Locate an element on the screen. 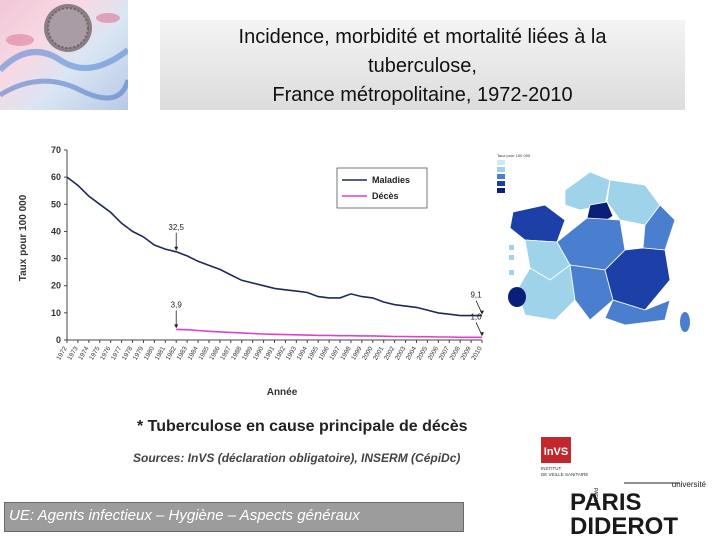  y-axis: 0 10 20 30 40 50 60 70 is located at coordinates (59, 245).